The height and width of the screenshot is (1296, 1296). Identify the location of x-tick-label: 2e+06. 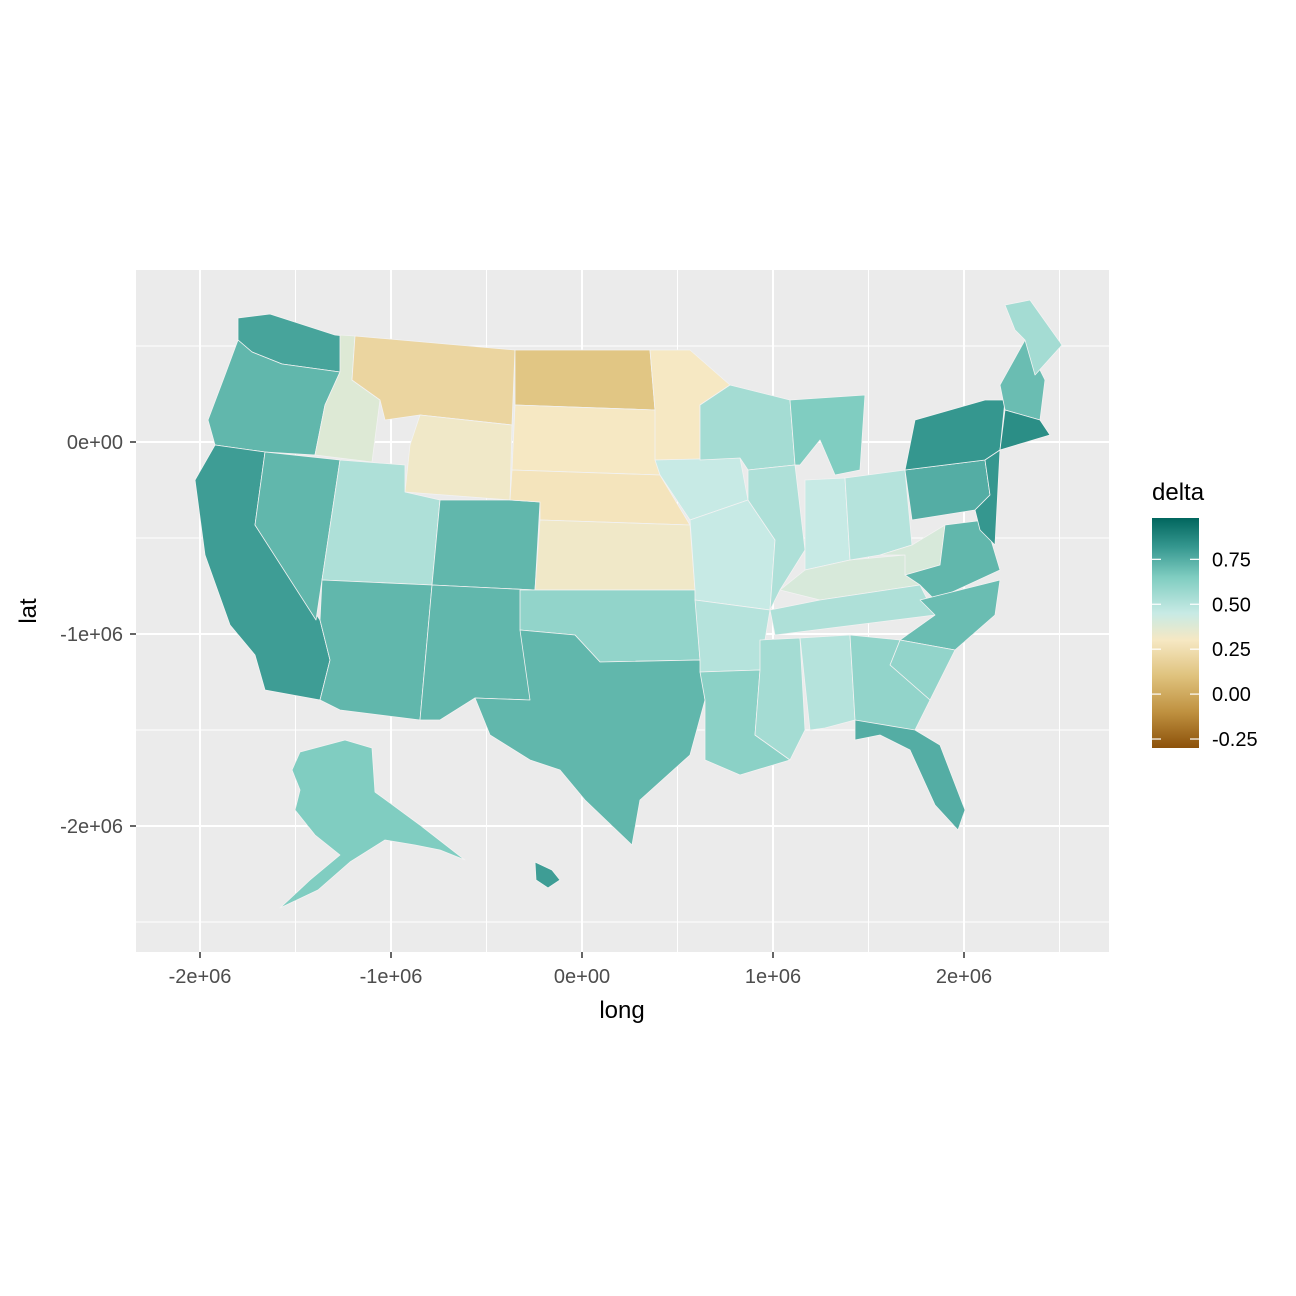
(964, 977).